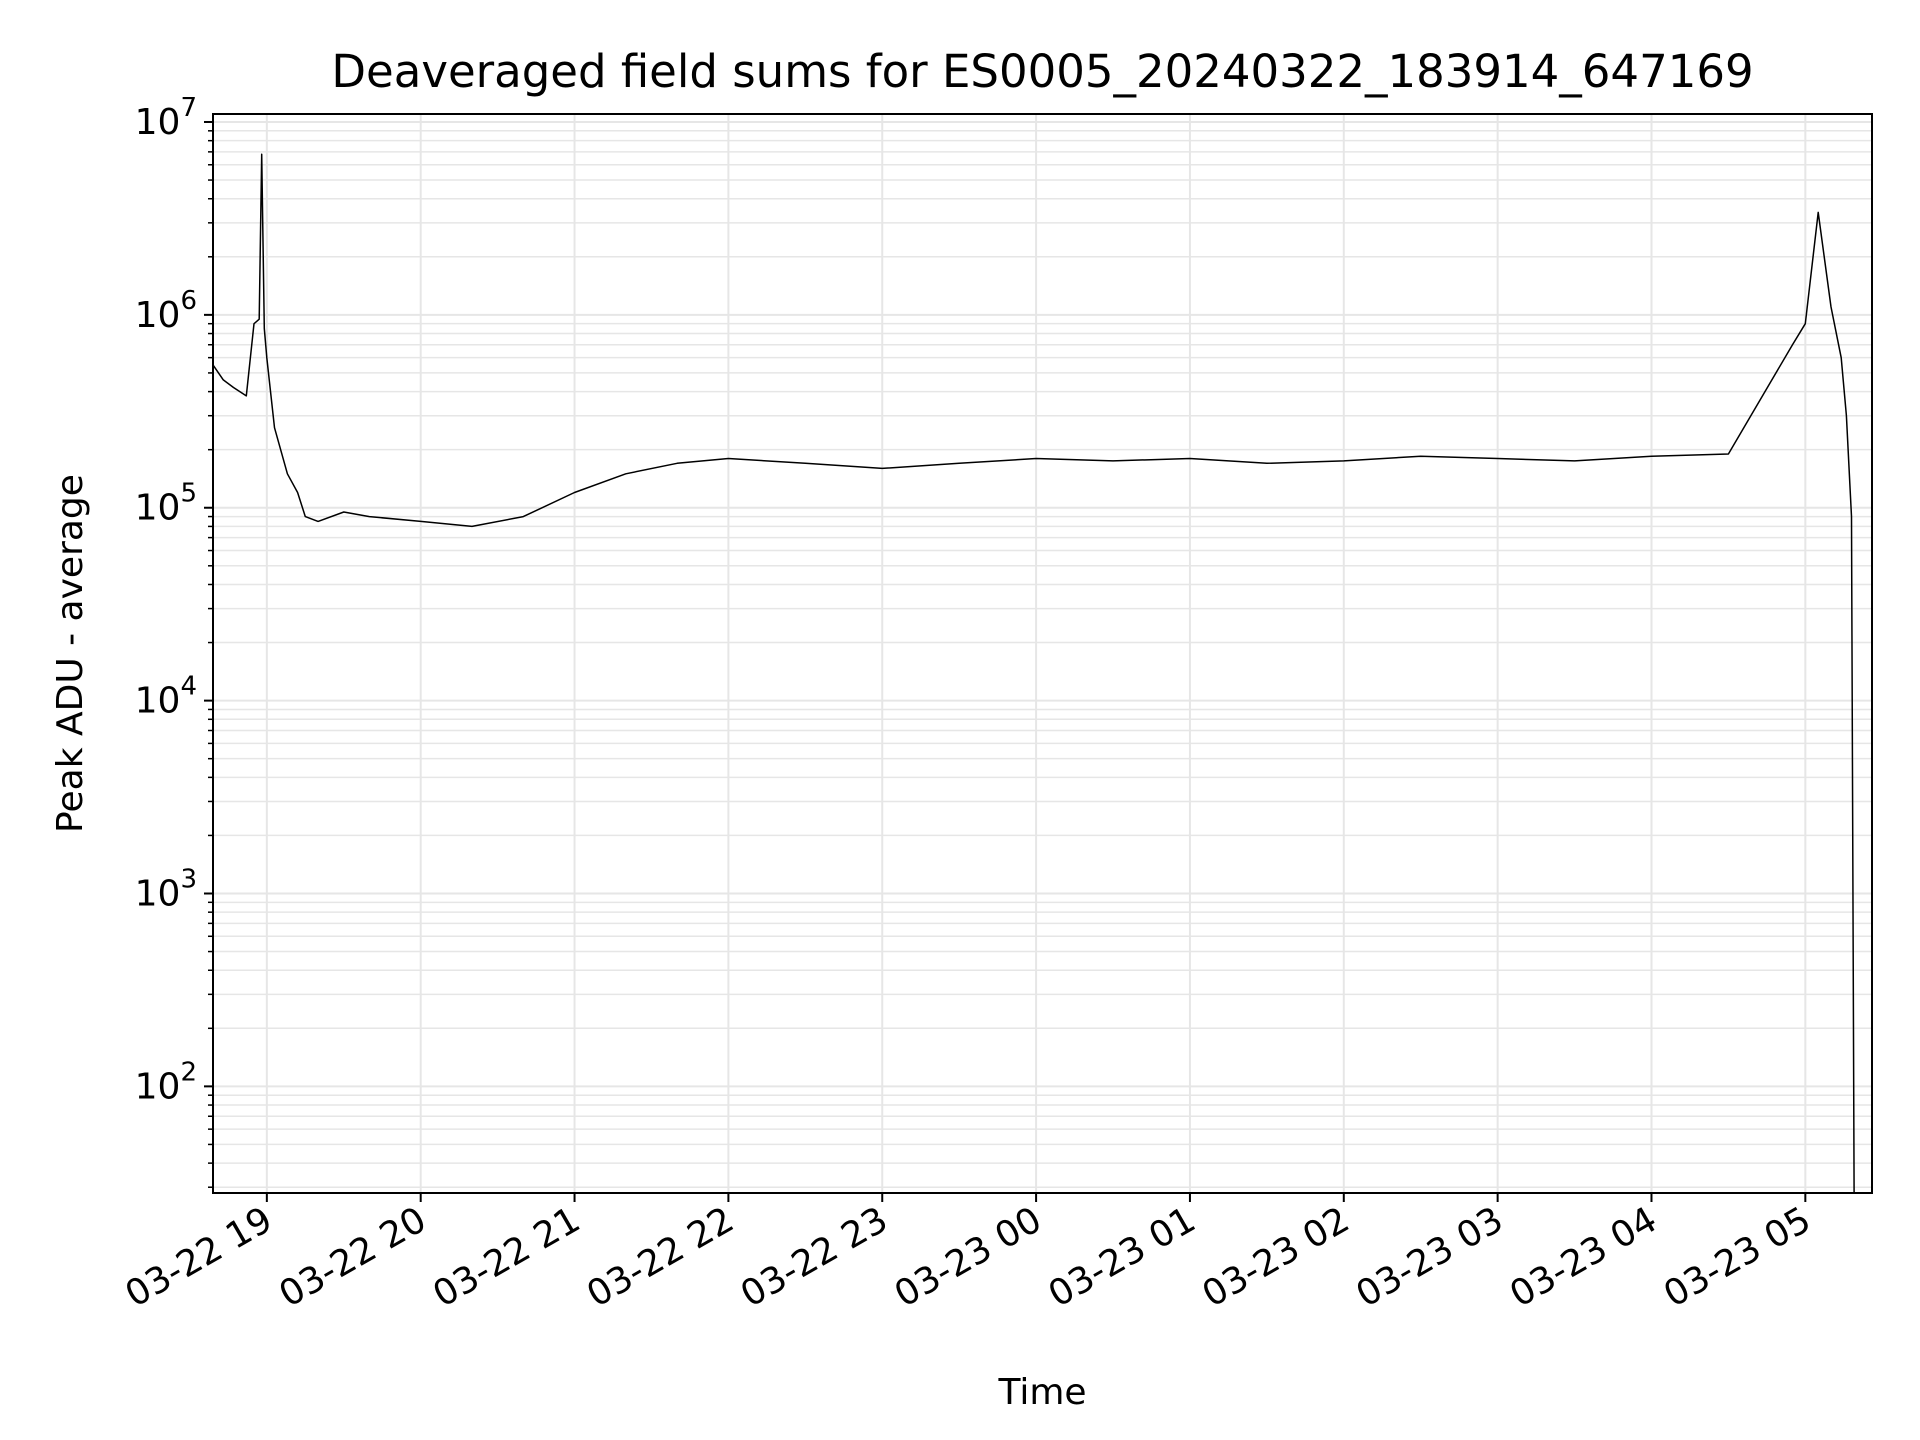  What do you see at coordinates (353, 1257) in the screenshot?
I see `x-tick-label: 03-22 20` at bounding box center [353, 1257].